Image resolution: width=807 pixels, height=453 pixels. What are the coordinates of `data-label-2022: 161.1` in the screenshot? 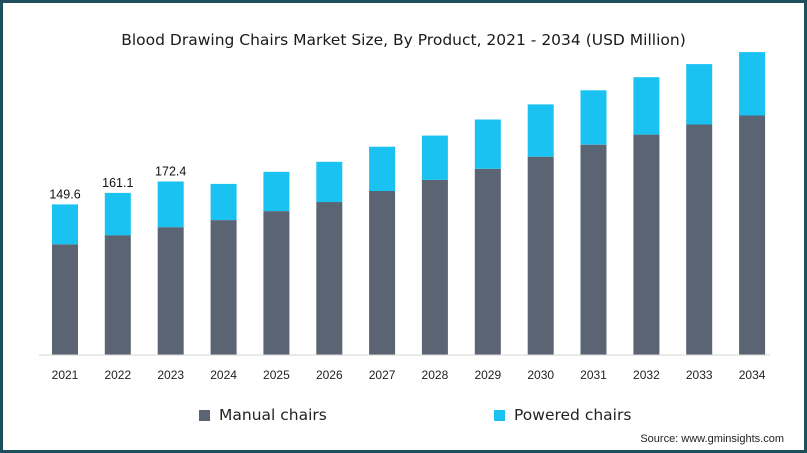 It's located at (117, 183).